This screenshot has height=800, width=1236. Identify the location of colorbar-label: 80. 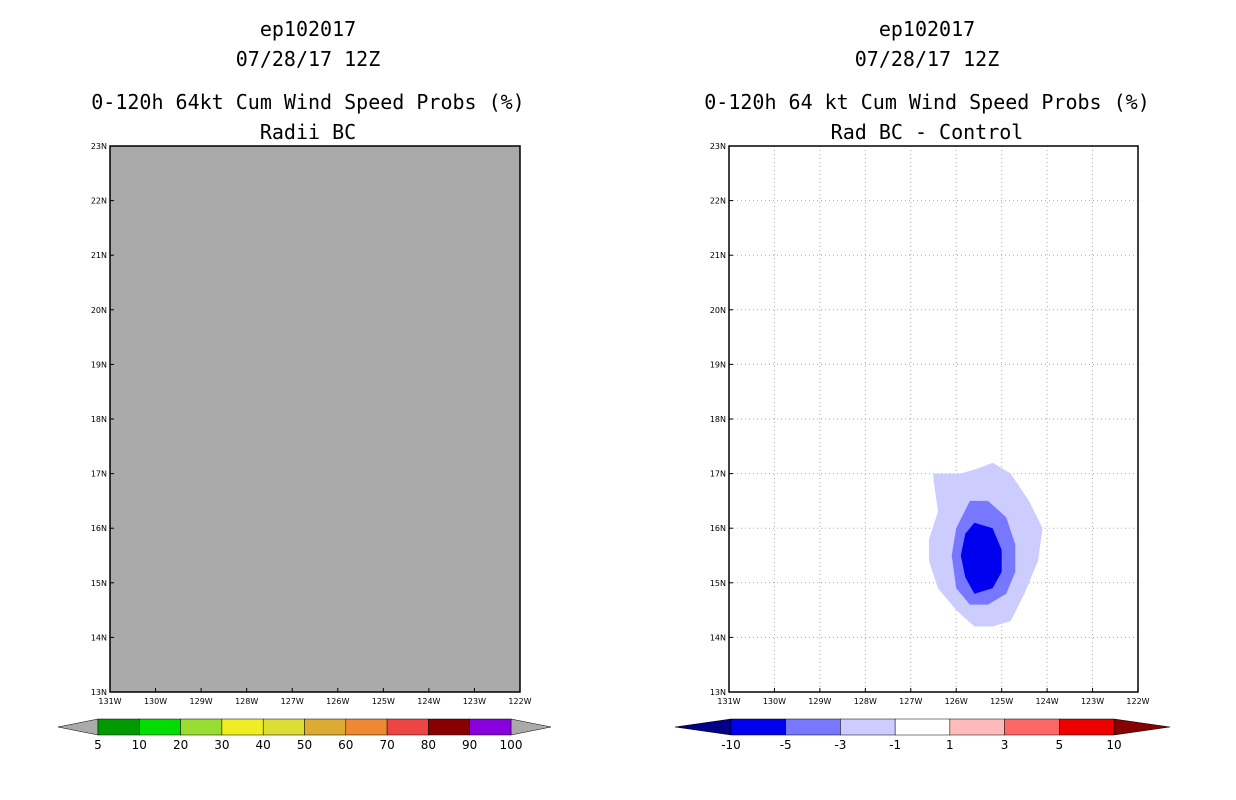
(428, 745).